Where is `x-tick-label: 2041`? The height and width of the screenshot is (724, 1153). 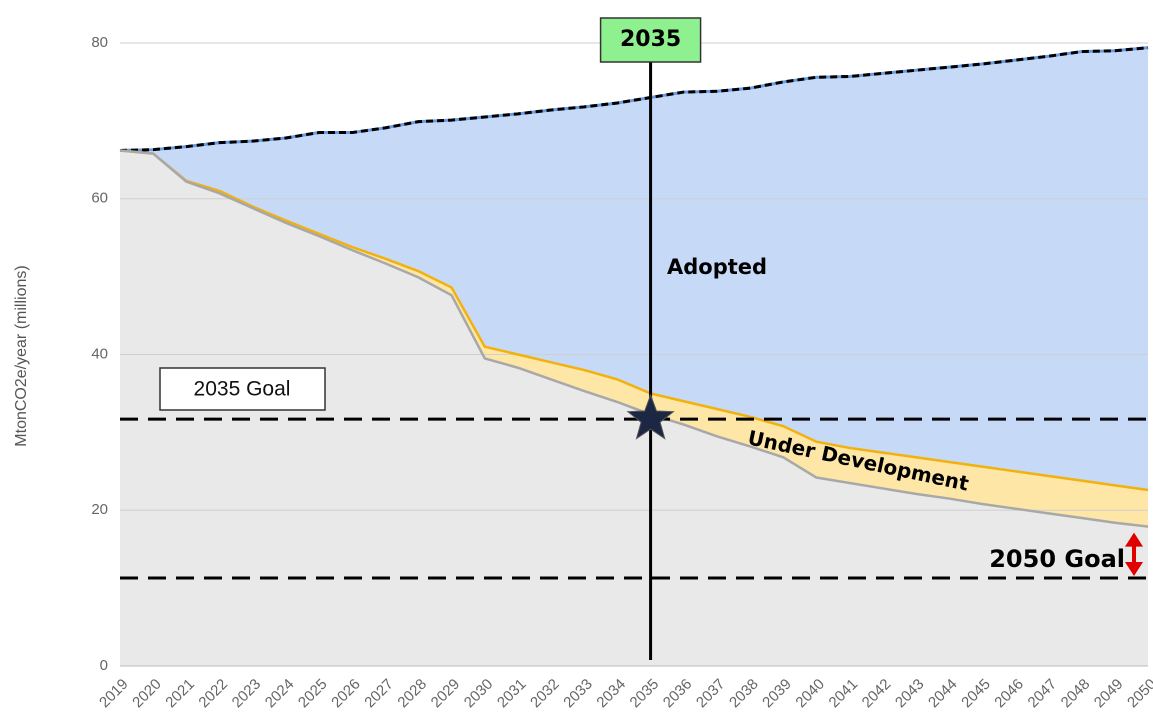
x-tick-label: 2041 is located at coordinates (844, 694).